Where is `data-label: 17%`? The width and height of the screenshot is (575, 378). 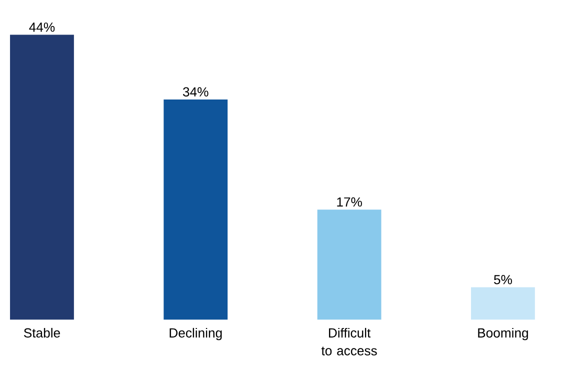
data-label: 17% is located at coordinates (349, 202).